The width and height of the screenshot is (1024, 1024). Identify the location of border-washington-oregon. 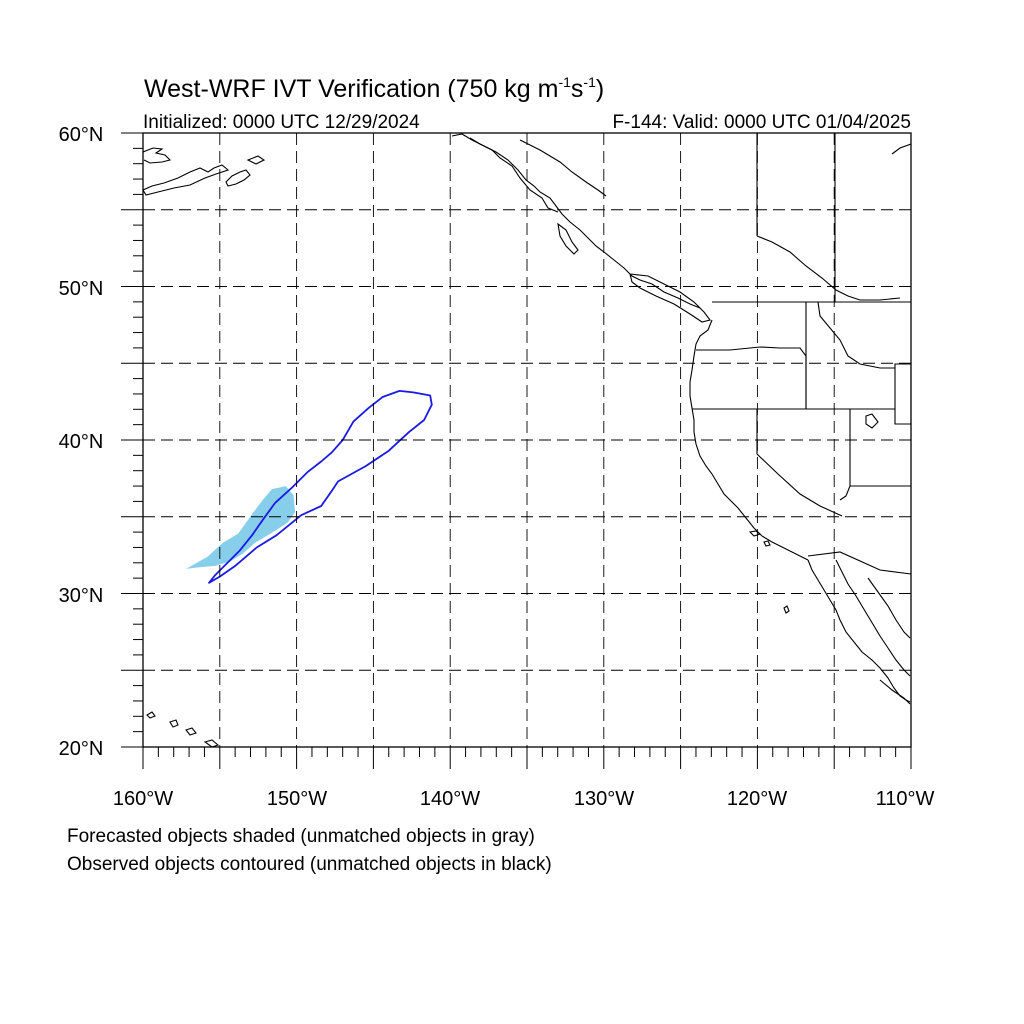
(751, 377).